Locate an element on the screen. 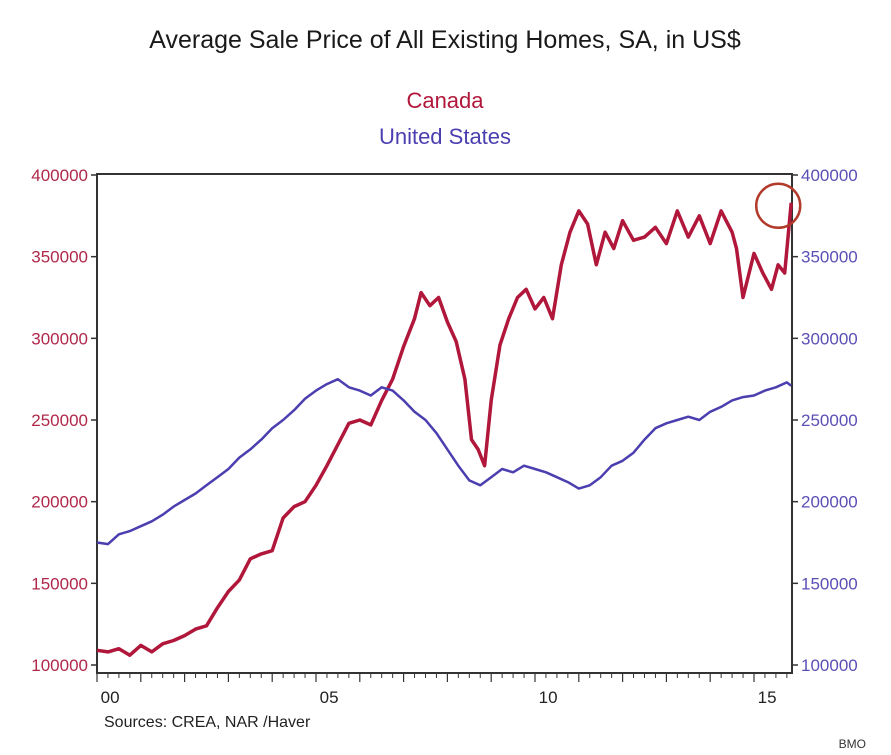 This screenshot has height=755, width=891. annotation-group is located at coordinates (778, 206).